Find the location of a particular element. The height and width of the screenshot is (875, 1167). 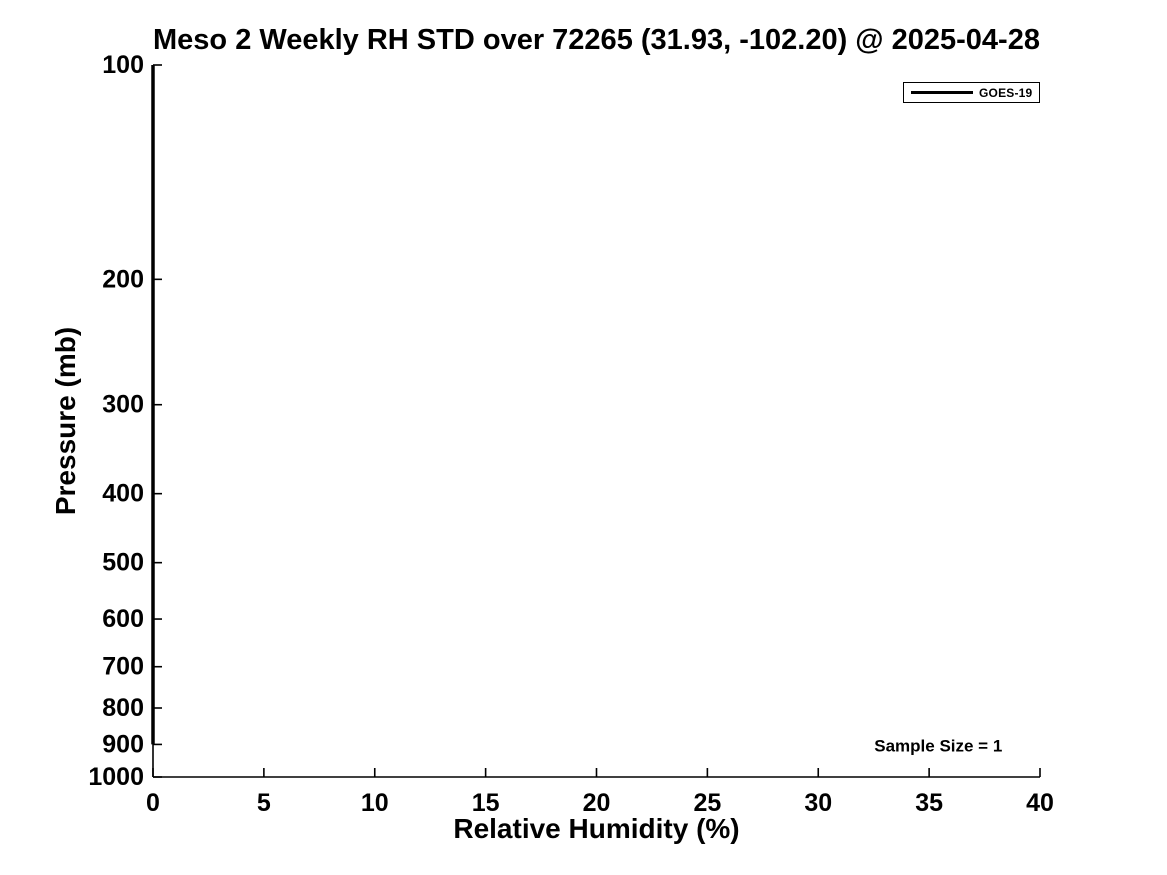

legend: GOES-19 is located at coordinates (971, 92).